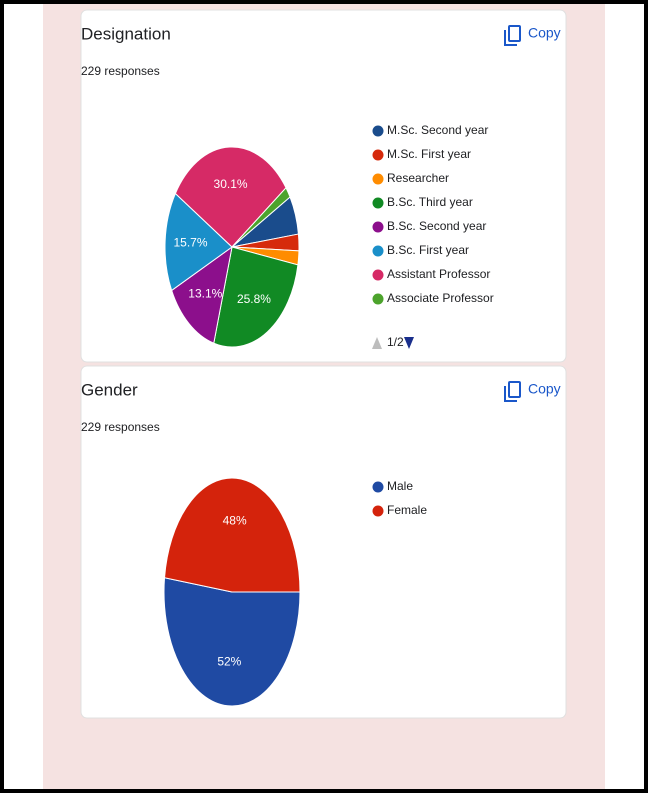 The height and width of the screenshot is (793, 648). What do you see at coordinates (231, 184) in the screenshot?
I see `slice-label: 30.1%` at bounding box center [231, 184].